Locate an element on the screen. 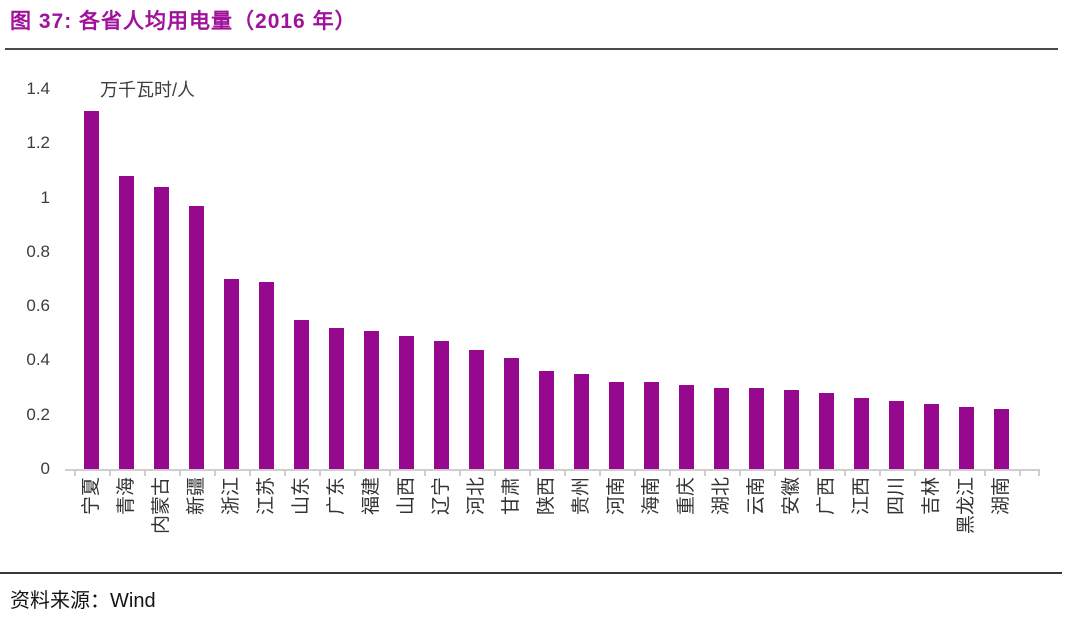  x-tick-label-slot: 内蒙古 is located at coordinates (161, 524).